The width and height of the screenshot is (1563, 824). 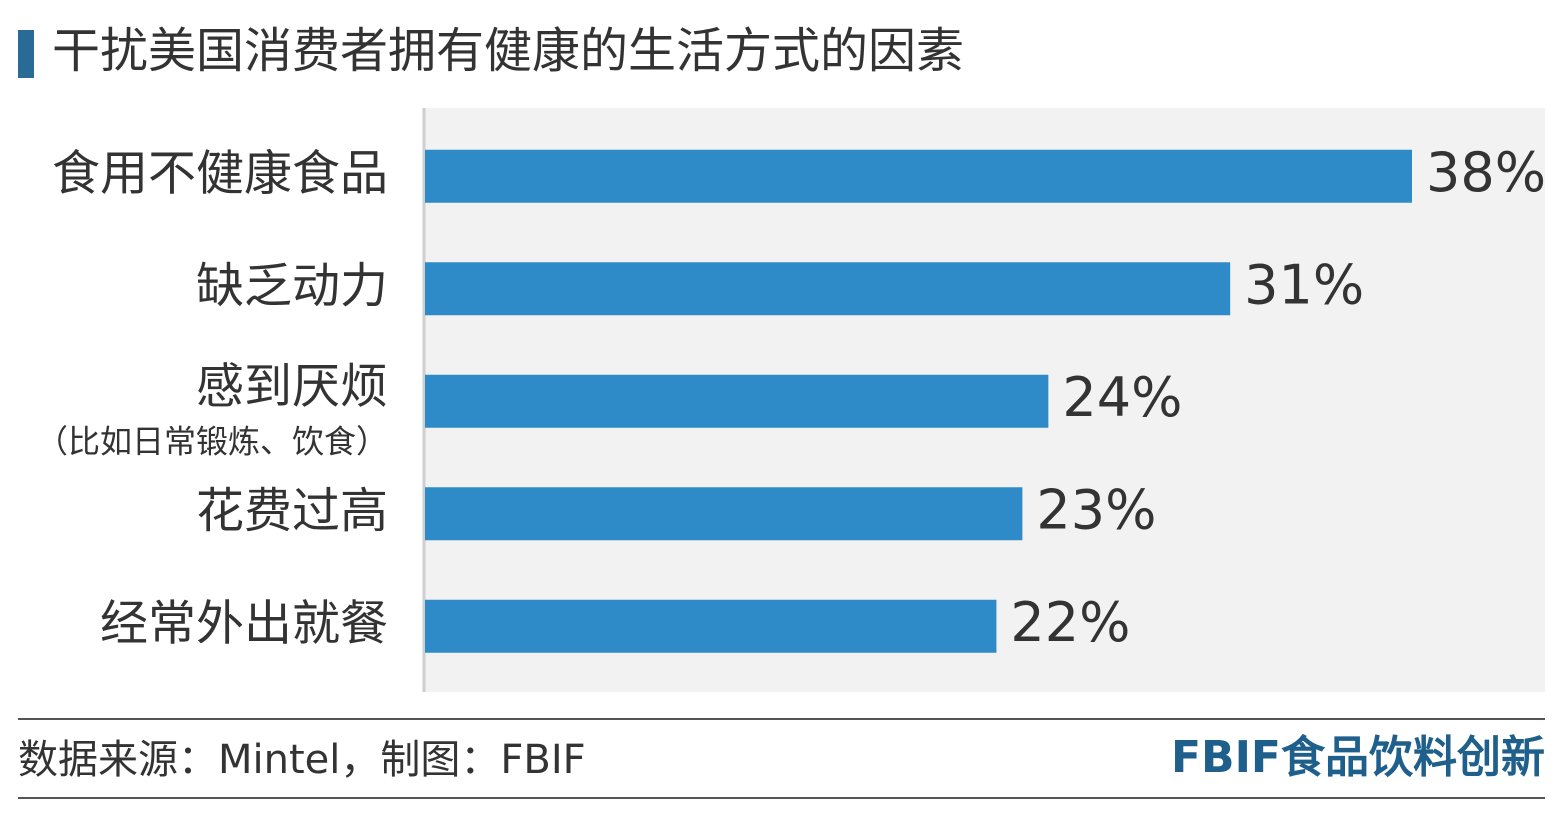 What do you see at coordinates (244, 623) in the screenshot?
I see `y-tick-label: 经常外出就餐` at bounding box center [244, 623].